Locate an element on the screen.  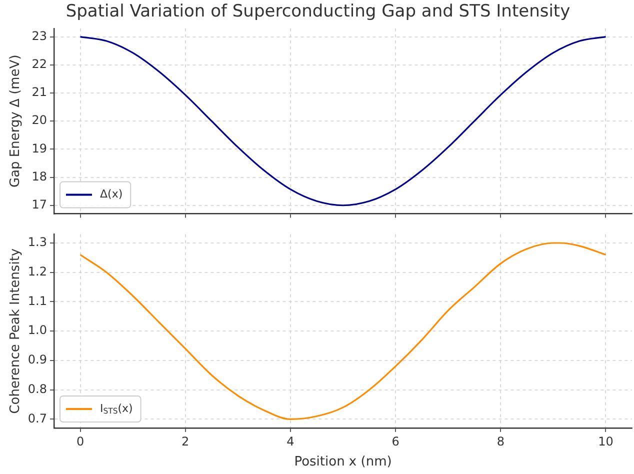
y-tick-label: 0.7 is located at coordinates (37, 418).